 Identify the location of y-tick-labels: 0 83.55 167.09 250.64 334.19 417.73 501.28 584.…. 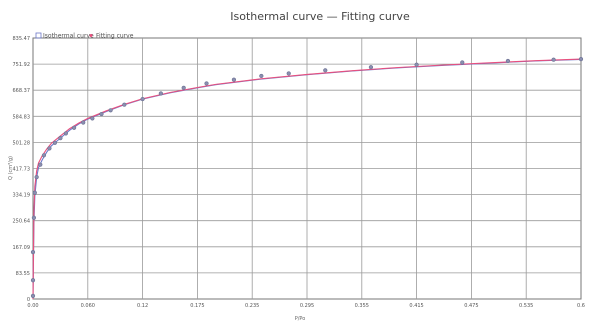
(22, 169).